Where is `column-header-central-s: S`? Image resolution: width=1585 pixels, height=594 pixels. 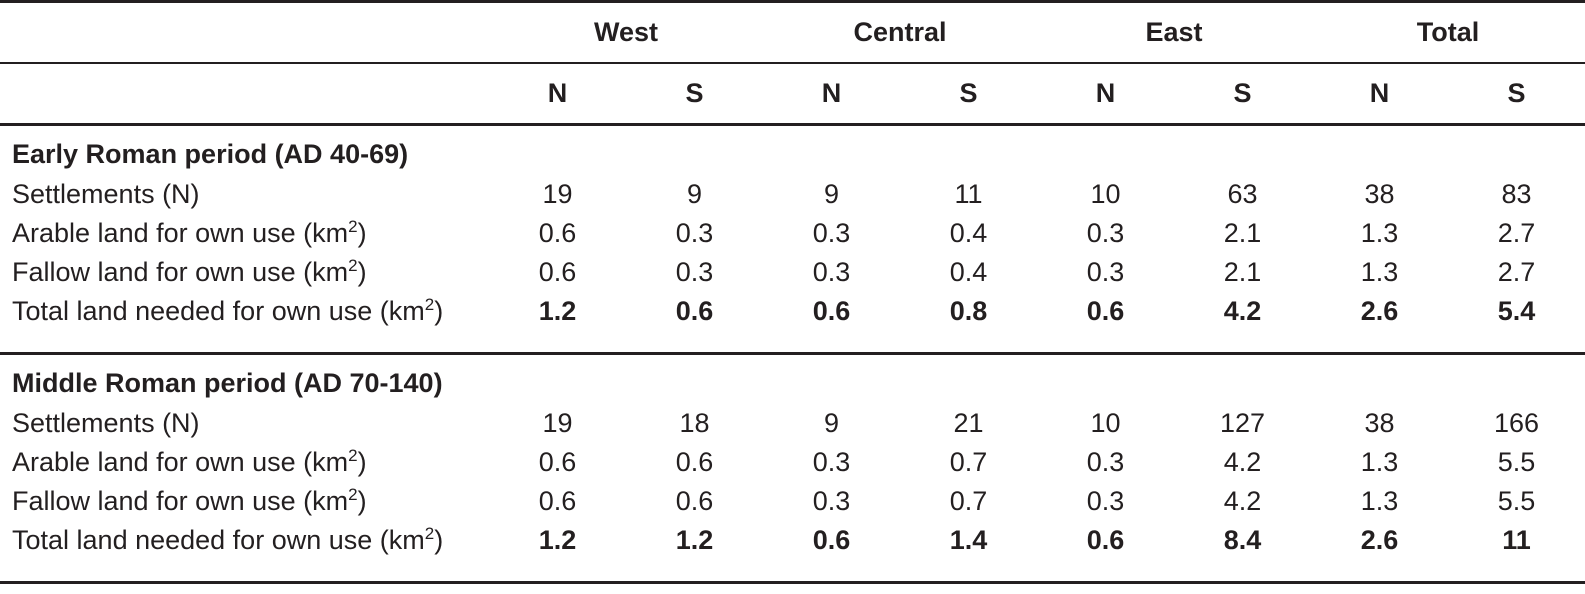
column-header-central-s: S is located at coordinates (968, 94).